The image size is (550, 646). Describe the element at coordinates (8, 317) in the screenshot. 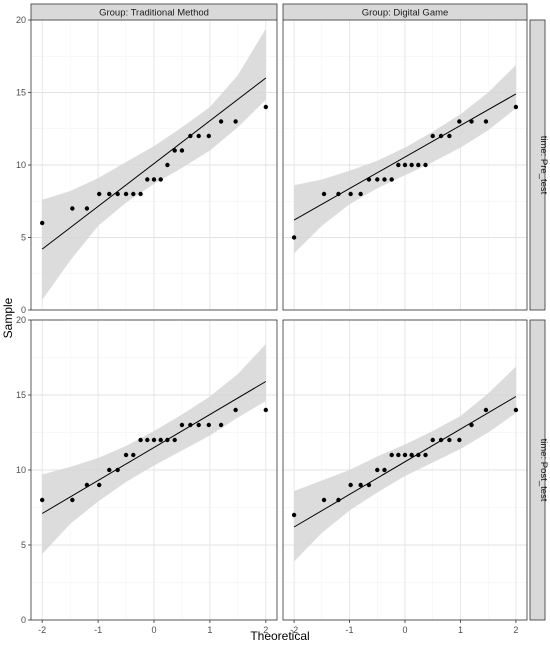

I see `y-axis-title: Sample` at that location.